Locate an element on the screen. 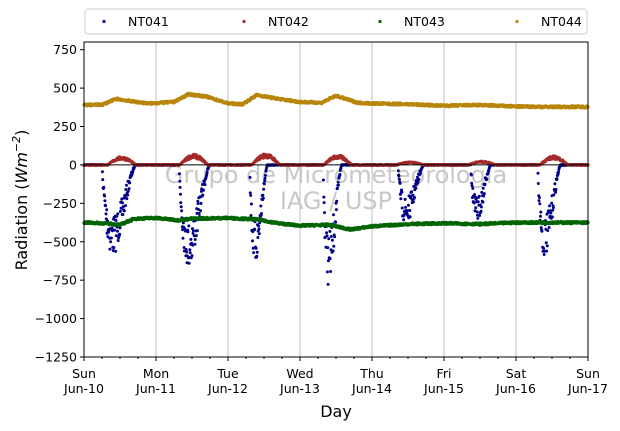 The image size is (620, 431). legend-marker-nt042 is located at coordinates (244, 21).